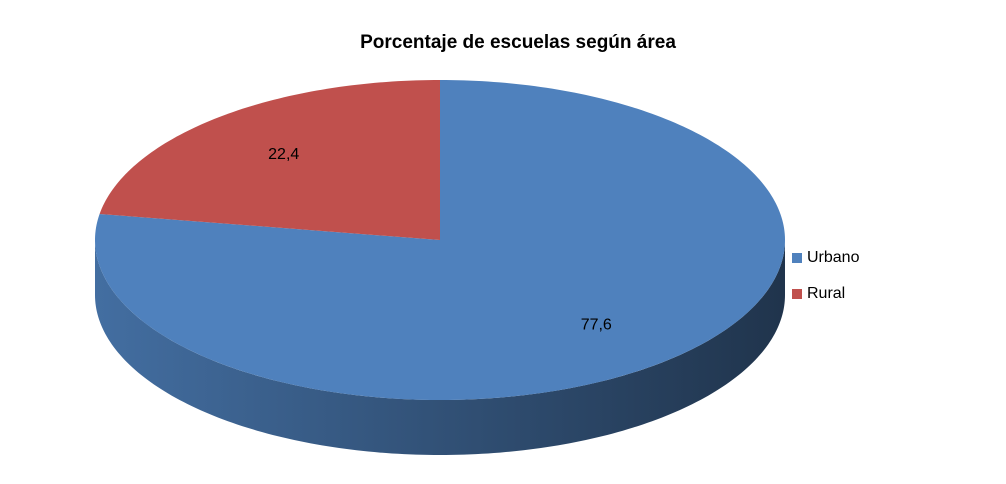  What do you see at coordinates (518, 42) in the screenshot?
I see `chart-title: Porcentaje de escuelas según área` at bounding box center [518, 42].